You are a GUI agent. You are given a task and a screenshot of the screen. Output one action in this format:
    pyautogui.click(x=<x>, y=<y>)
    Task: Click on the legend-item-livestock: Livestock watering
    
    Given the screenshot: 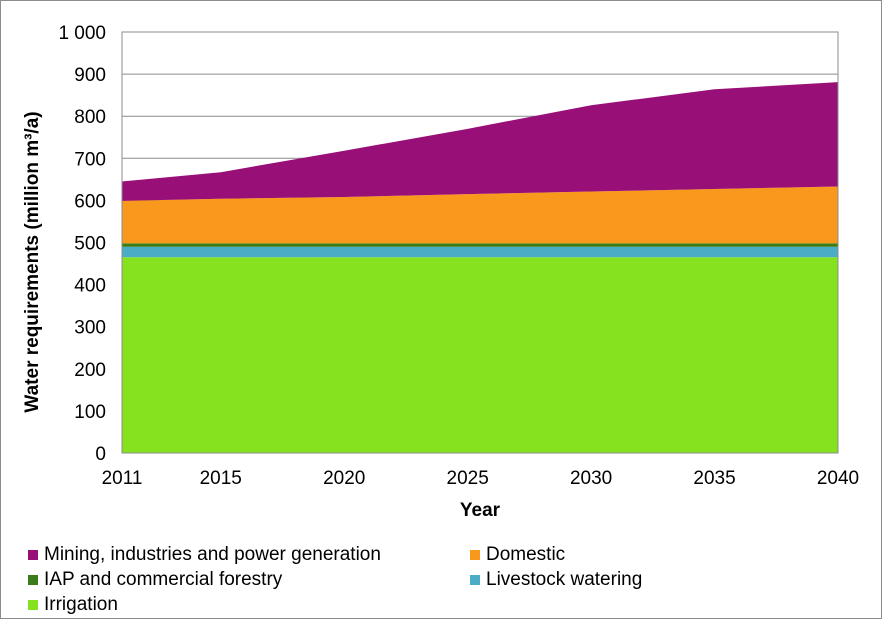 What is the action you would take?
    pyautogui.click(x=556, y=580)
    